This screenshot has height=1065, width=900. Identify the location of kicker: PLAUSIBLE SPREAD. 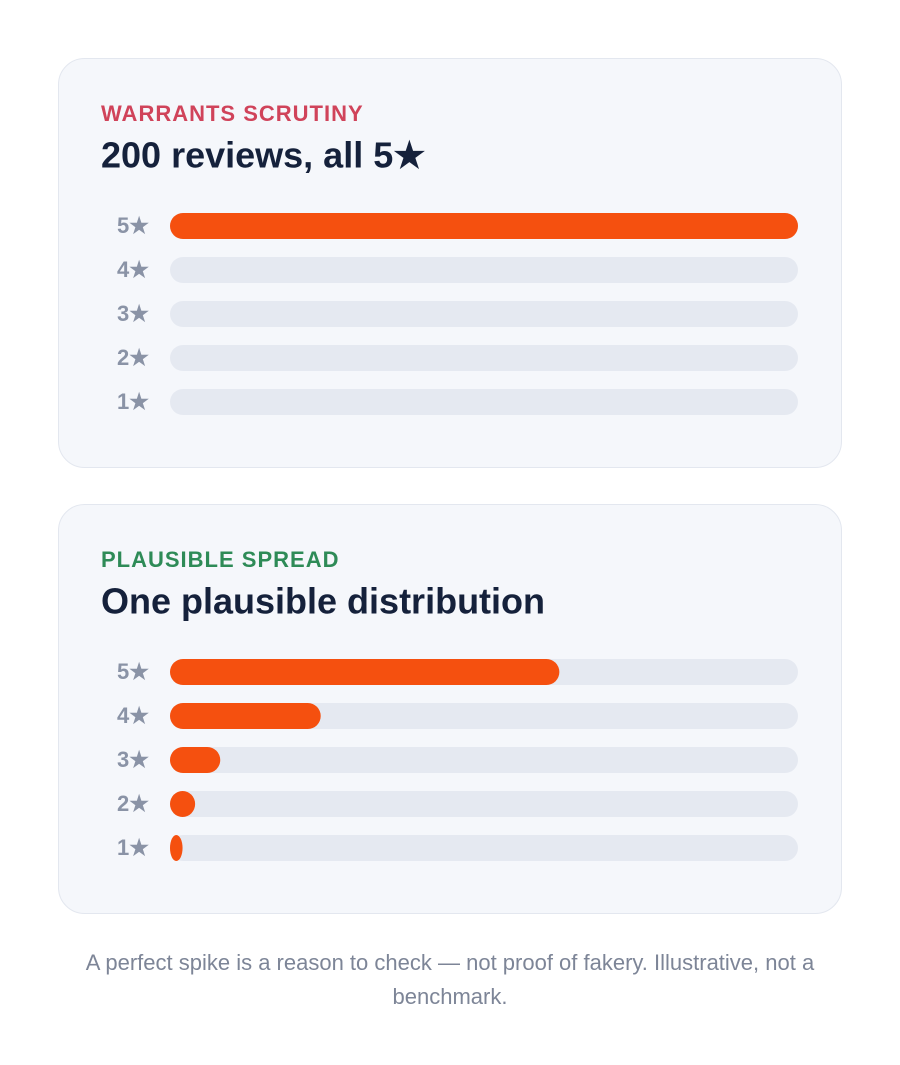
(220, 559).